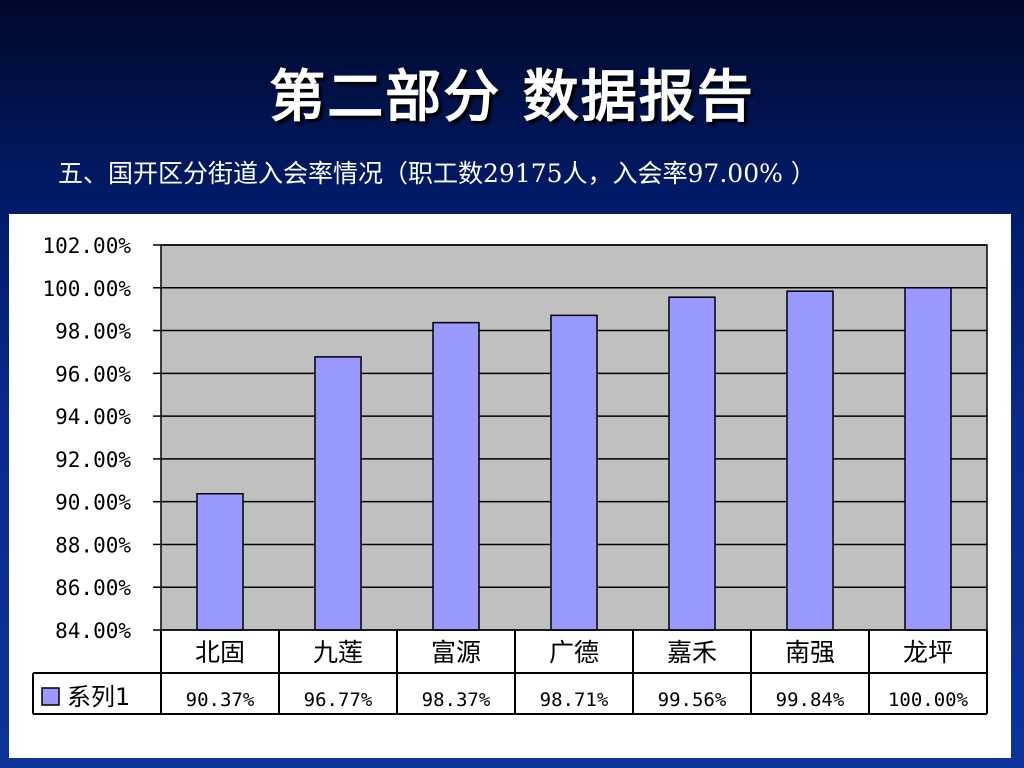  I want to click on y-tick-label: 102.00%, so click(86, 246).